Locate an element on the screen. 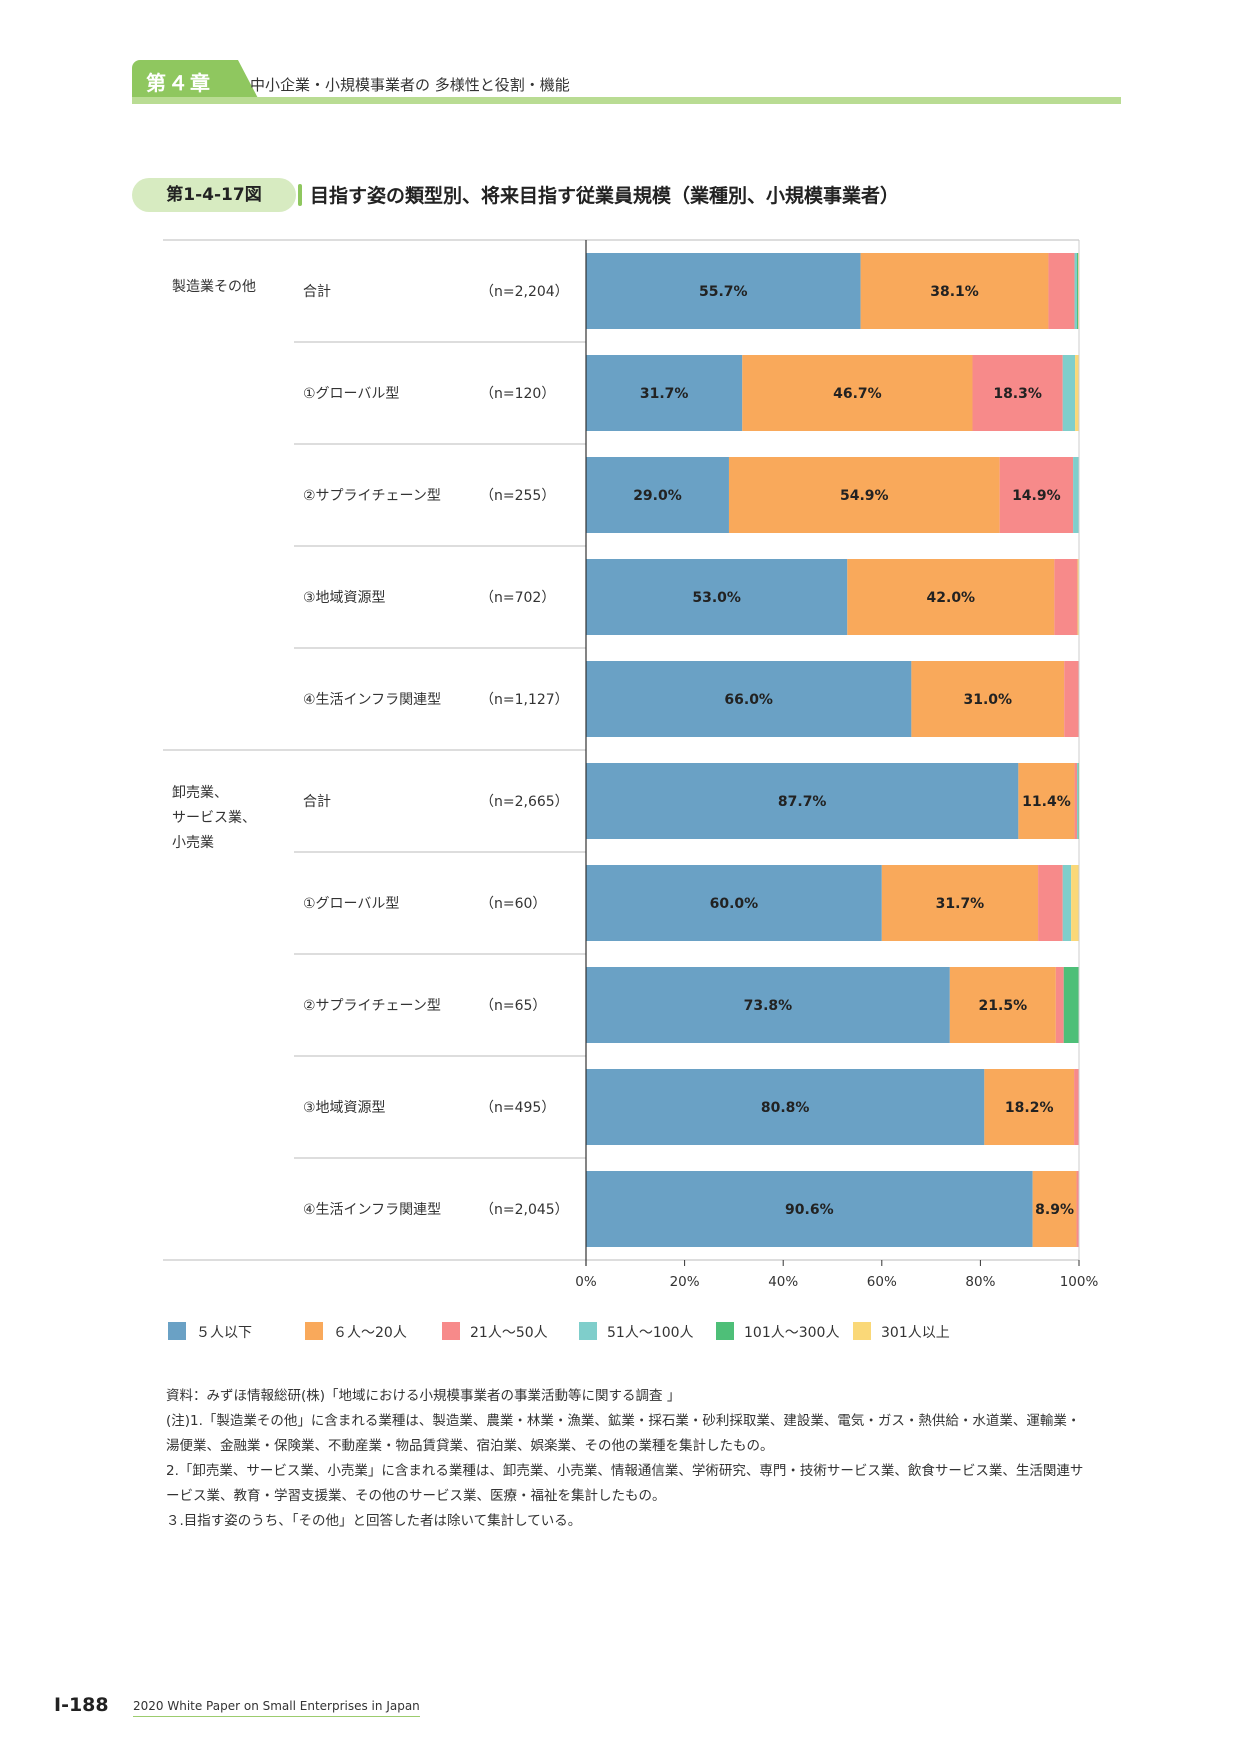  bar-value-label: 29.0% is located at coordinates (657, 496).